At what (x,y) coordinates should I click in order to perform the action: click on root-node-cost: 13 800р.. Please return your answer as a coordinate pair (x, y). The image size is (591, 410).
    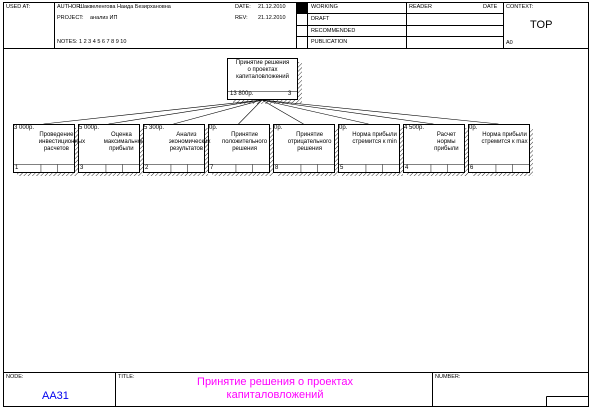
    Looking at the image, I should click on (242, 94).